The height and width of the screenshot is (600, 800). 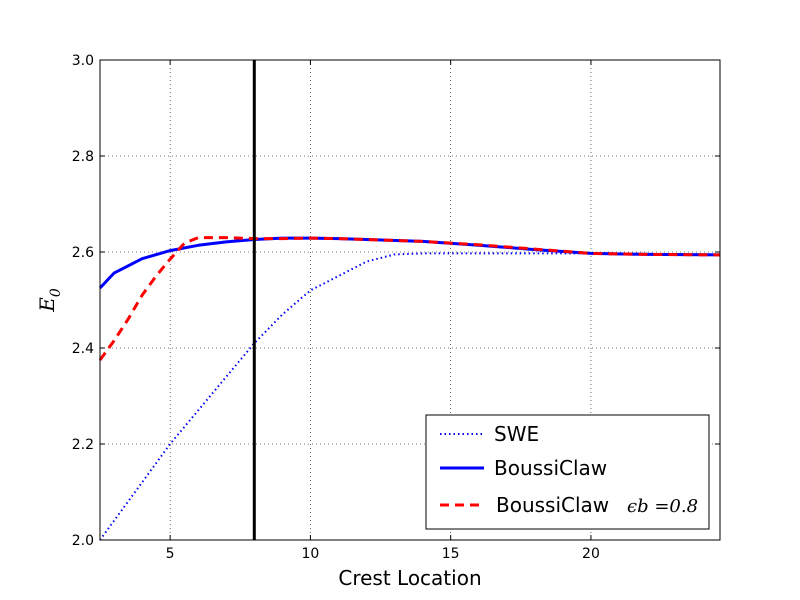 I want to click on y-tick-label: 2.0, so click(x=83, y=541).